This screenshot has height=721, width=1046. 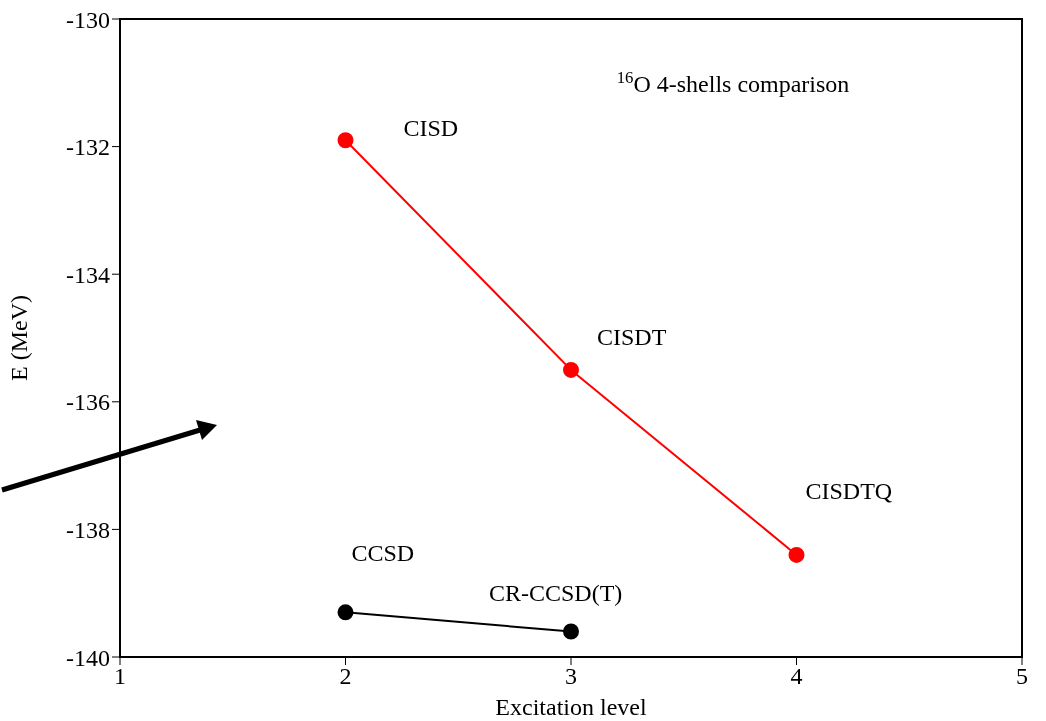 I want to click on annotation: CISDTQ, so click(x=849, y=490).